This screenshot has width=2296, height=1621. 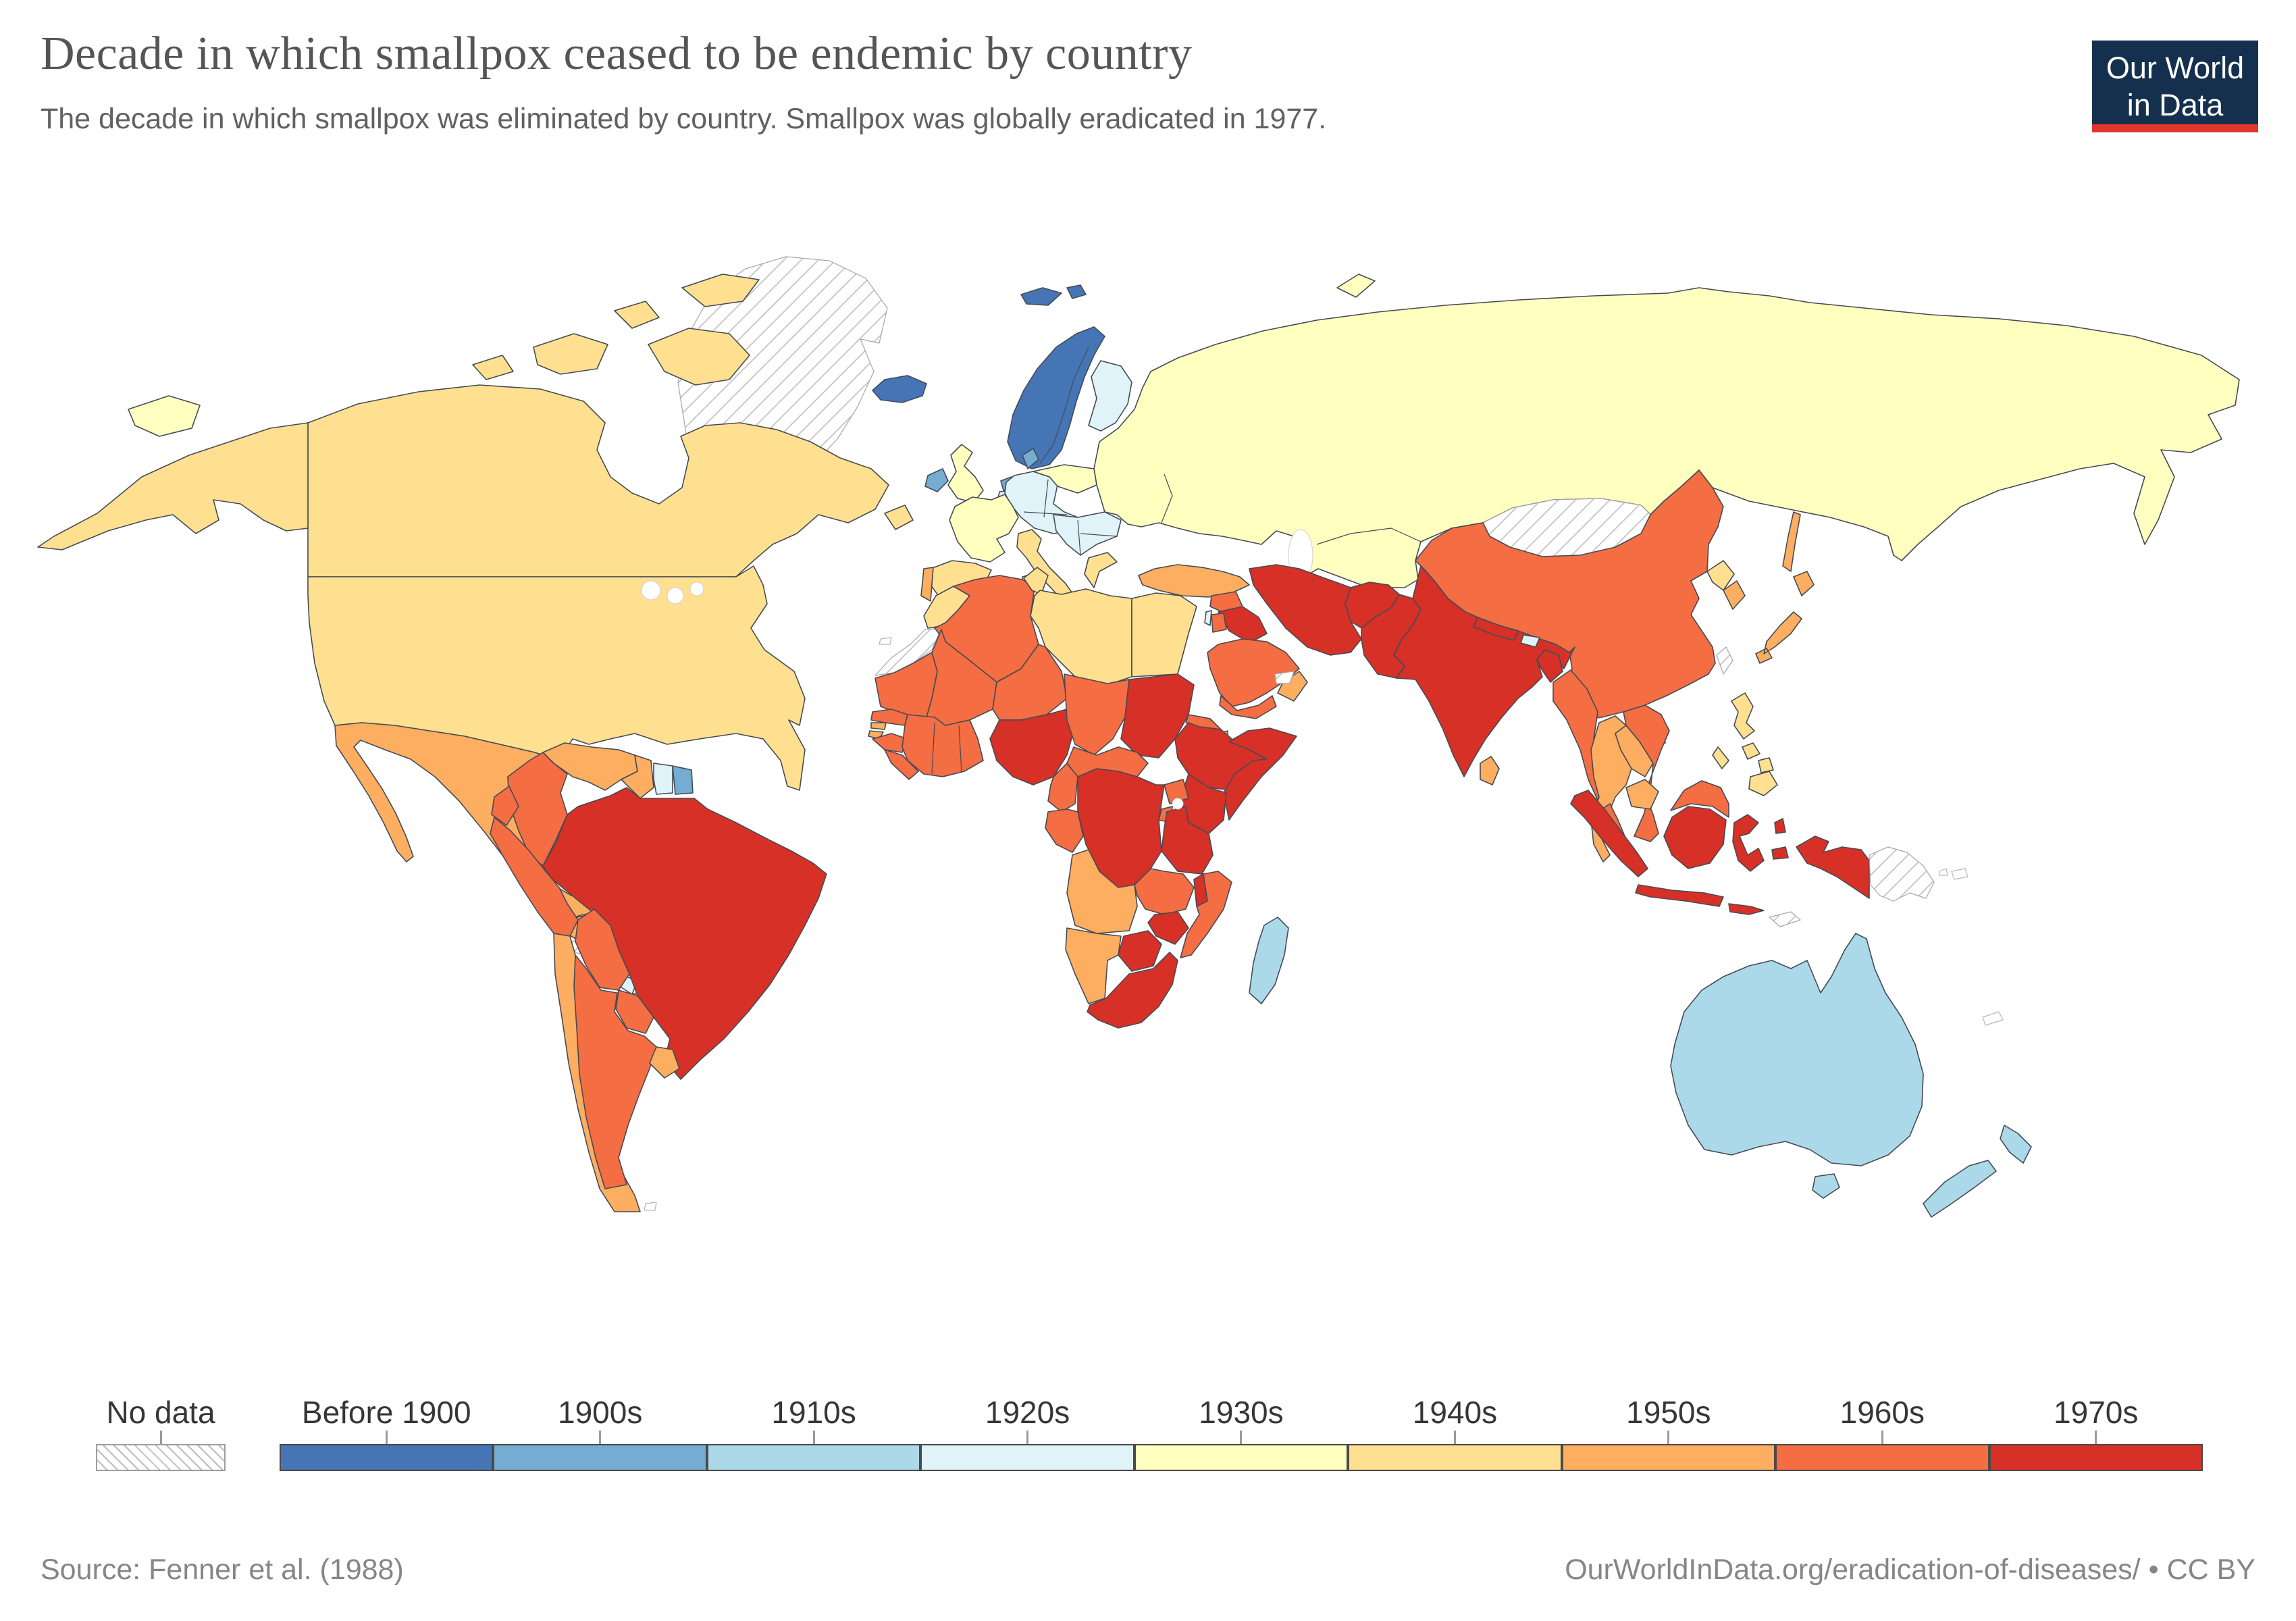 I want to click on region-papua-new-guinea, so click(x=1902, y=874).